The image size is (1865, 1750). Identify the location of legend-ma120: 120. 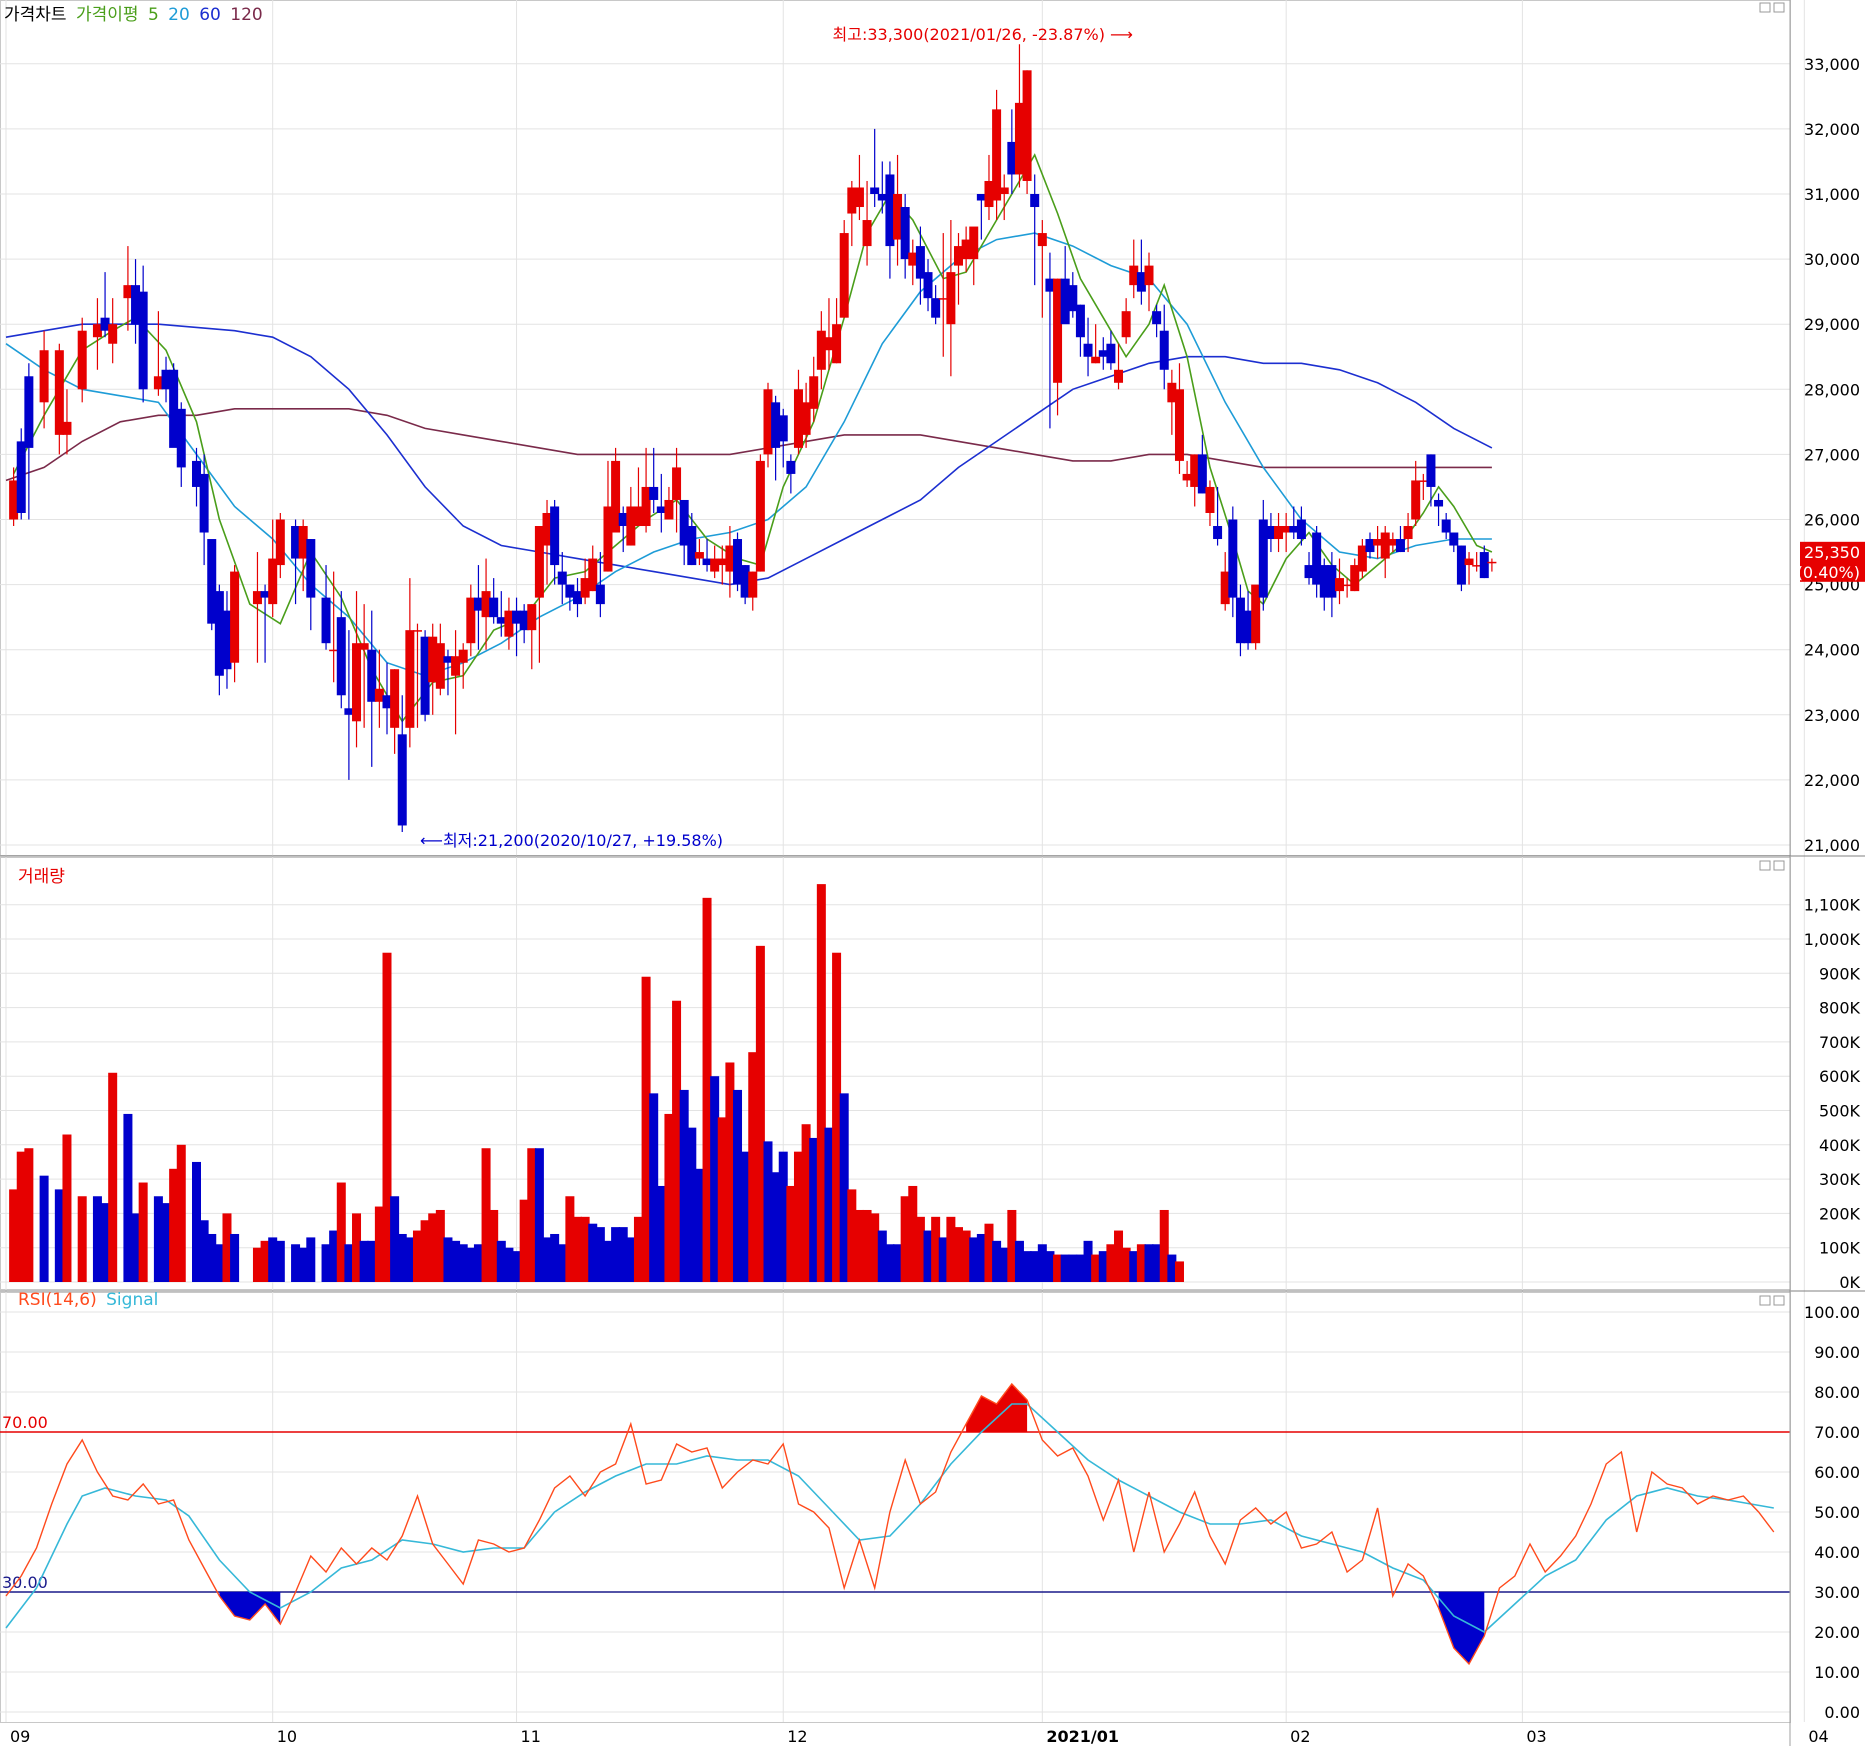
(246, 15).